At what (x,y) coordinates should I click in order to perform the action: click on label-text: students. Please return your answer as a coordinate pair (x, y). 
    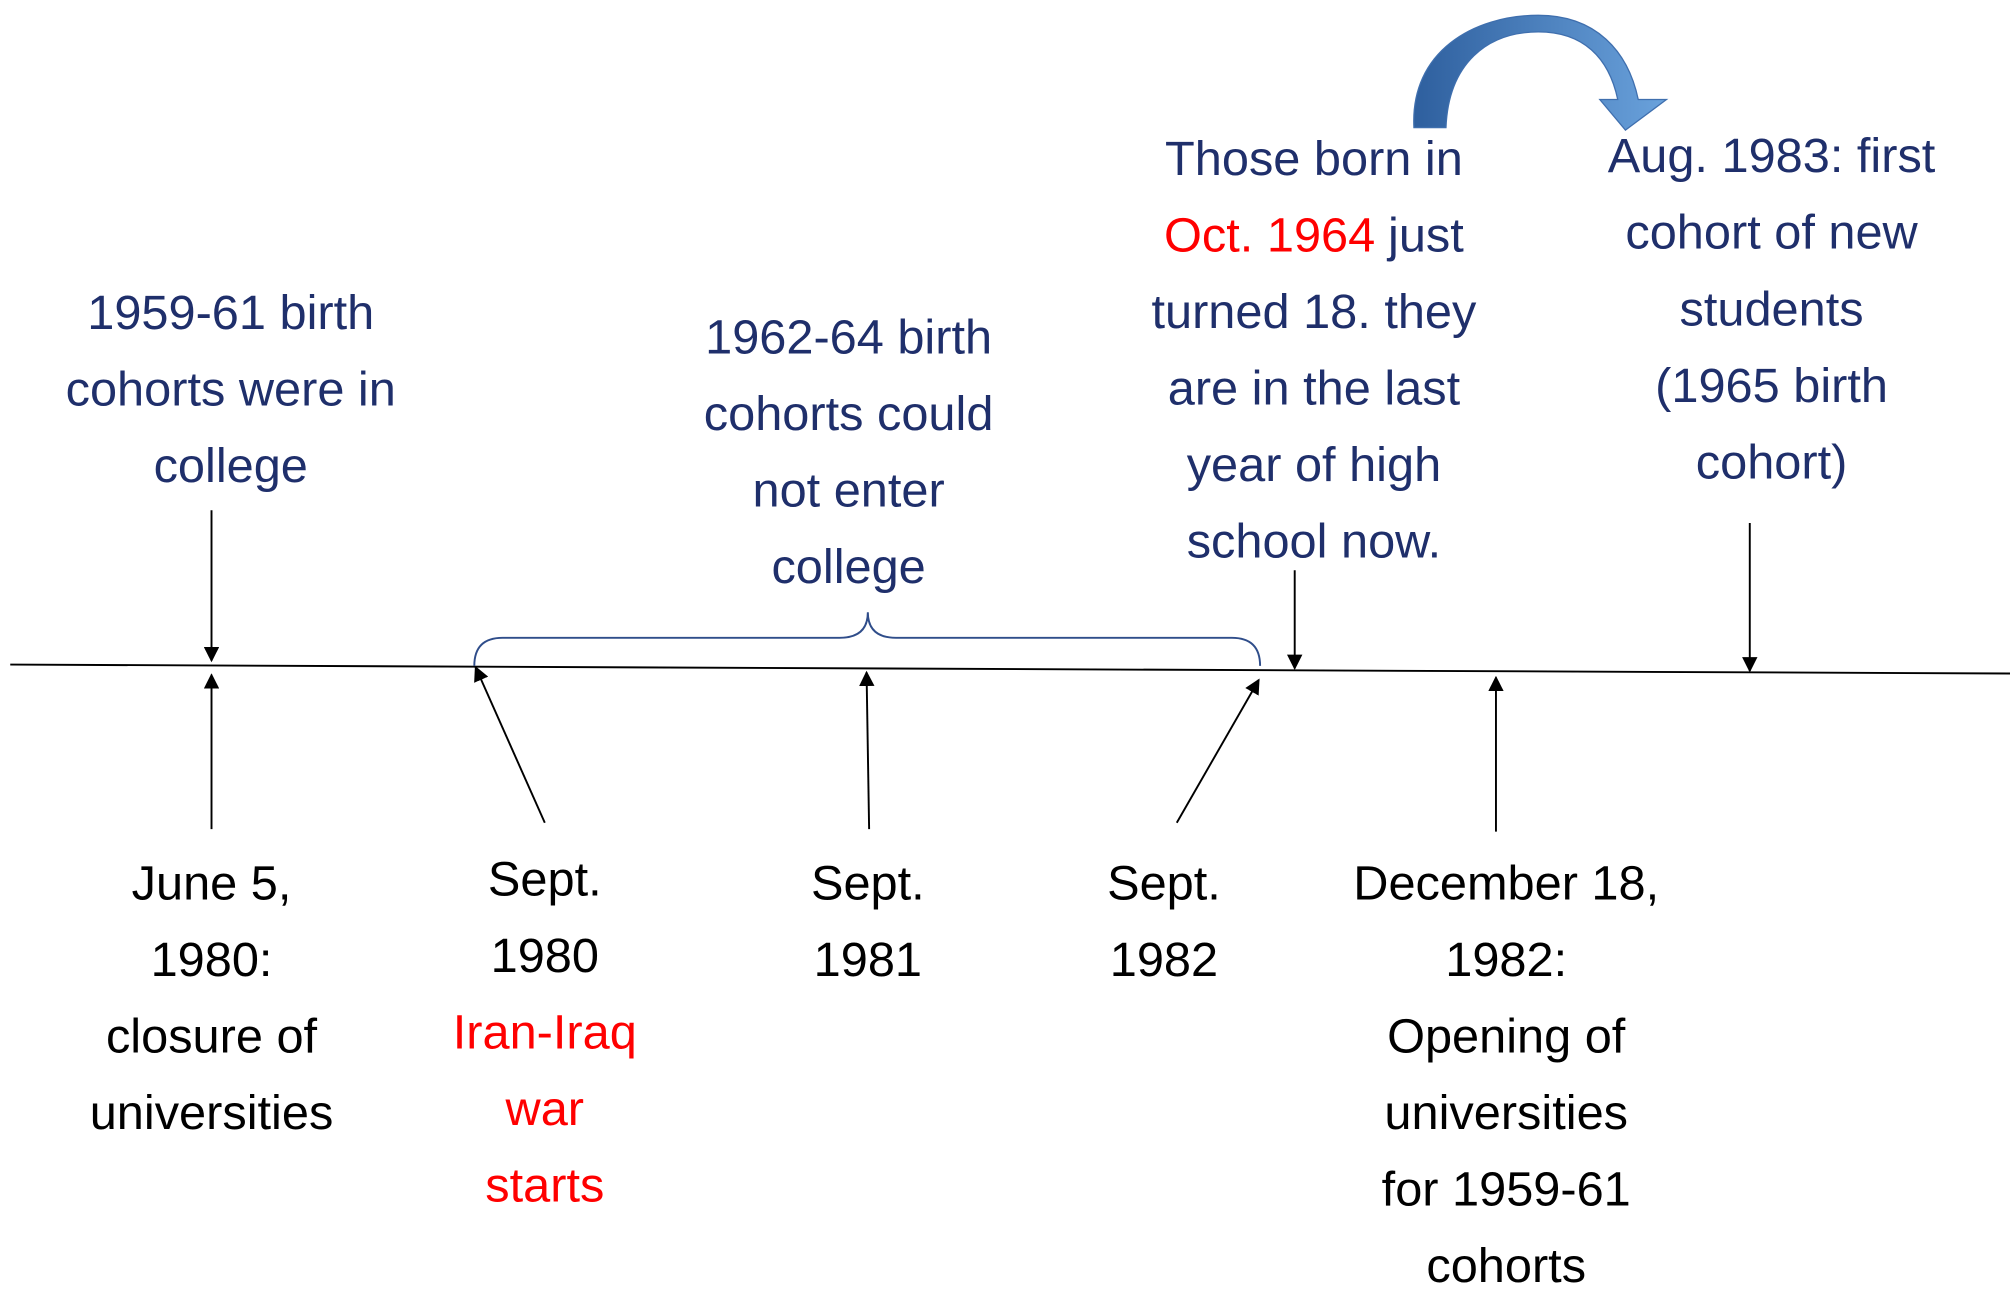
    Looking at the image, I should click on (1772, 309).